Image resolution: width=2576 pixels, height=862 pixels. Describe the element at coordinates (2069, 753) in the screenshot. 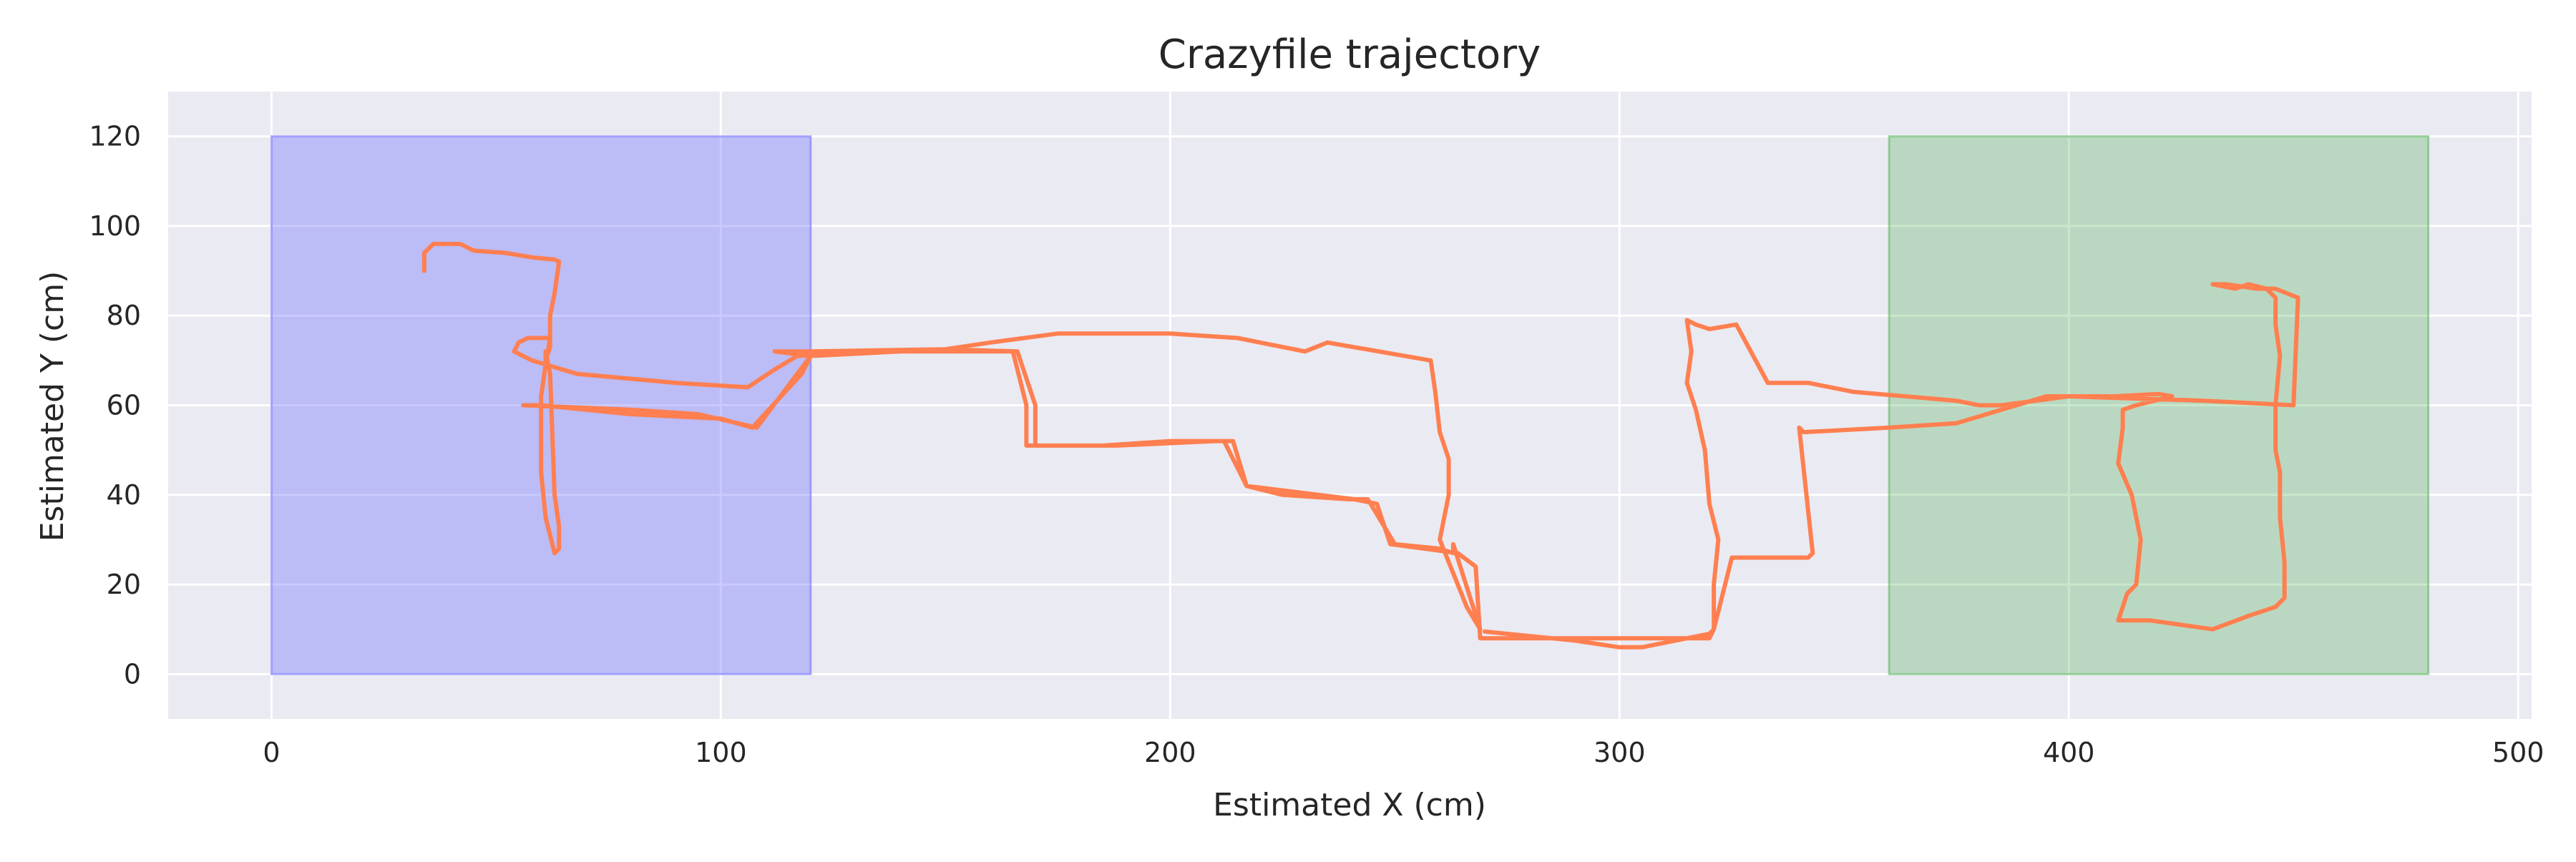

I see `x-tick-label: 400` at that location.